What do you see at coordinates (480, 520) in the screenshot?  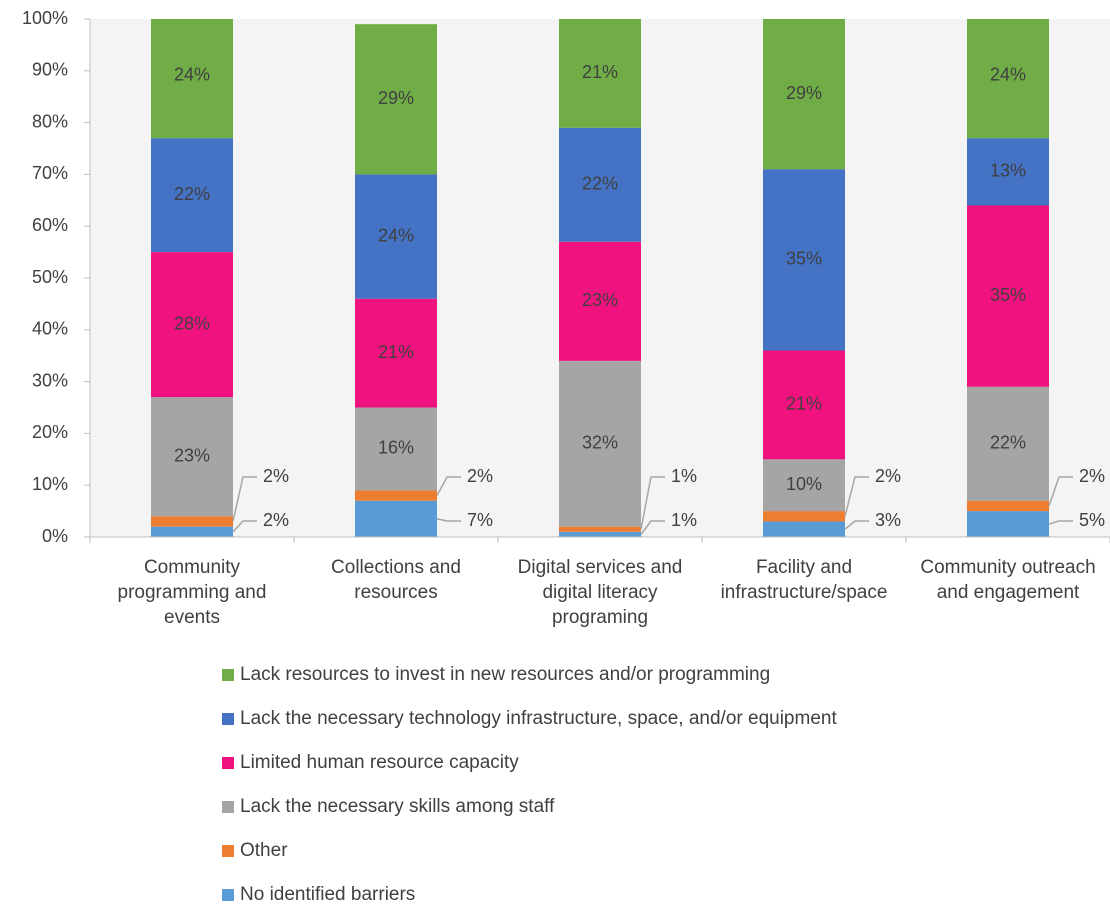 I see `data-label: 7%` at bounding box center [480, 520].